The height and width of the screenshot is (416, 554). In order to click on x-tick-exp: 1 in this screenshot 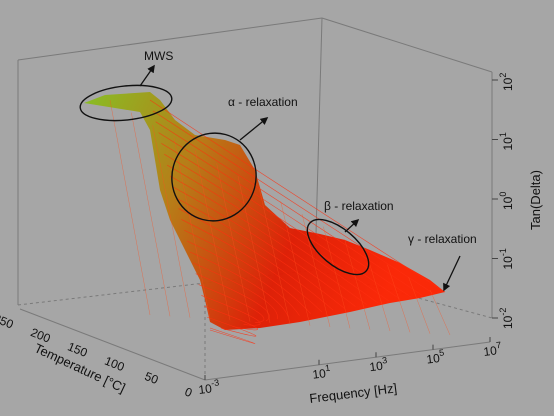, I will do `click(328, 368)`.